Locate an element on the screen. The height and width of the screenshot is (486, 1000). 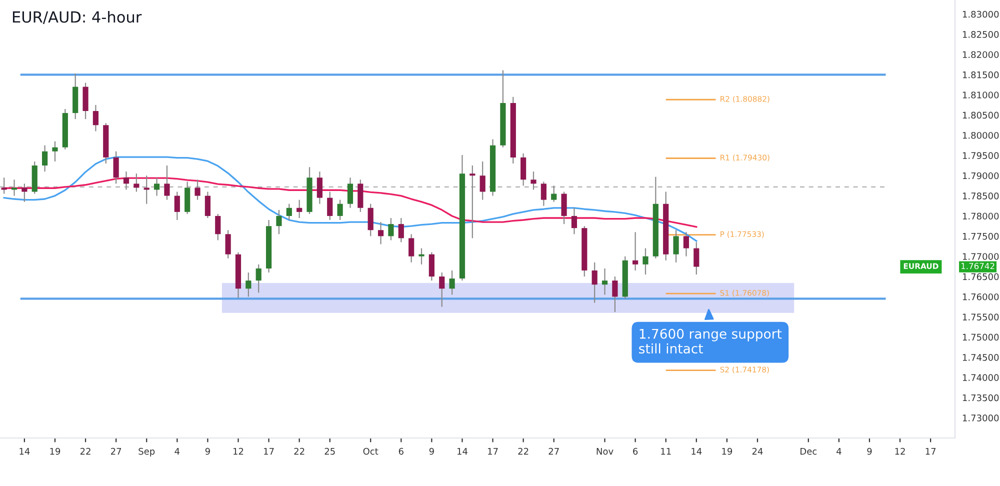
text: 1.76742 is located at coordinates (977, 266).